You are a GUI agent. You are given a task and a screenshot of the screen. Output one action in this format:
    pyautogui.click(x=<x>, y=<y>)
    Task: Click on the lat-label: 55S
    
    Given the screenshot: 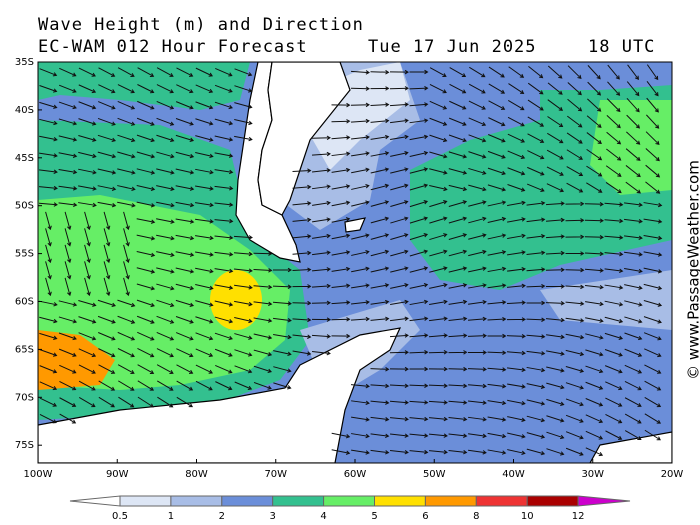 What is the action you would take?
    pyautogui.click(x=24, y=254)
    